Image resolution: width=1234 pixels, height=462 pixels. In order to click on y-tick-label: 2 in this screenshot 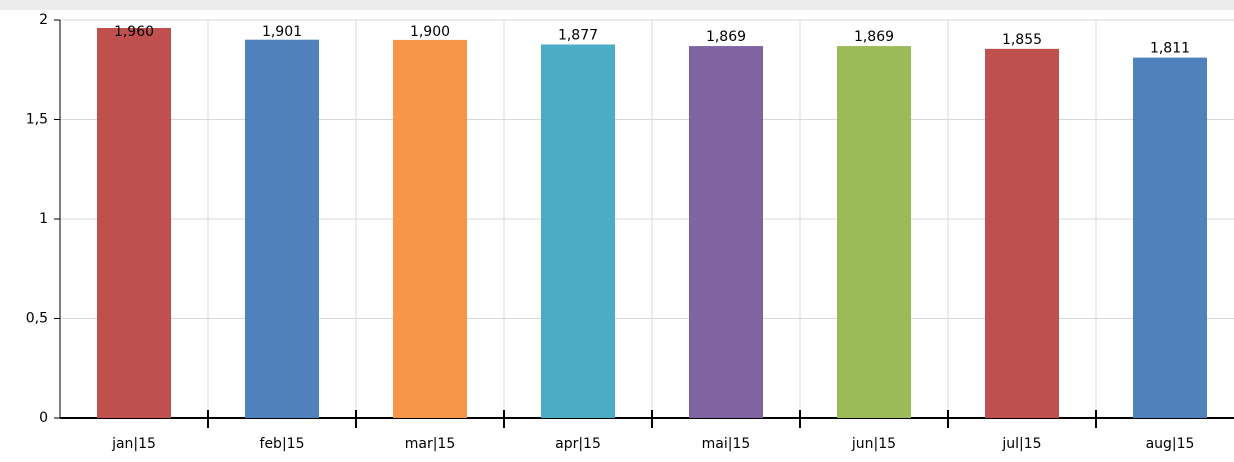, I will do `click(43, 20)`.